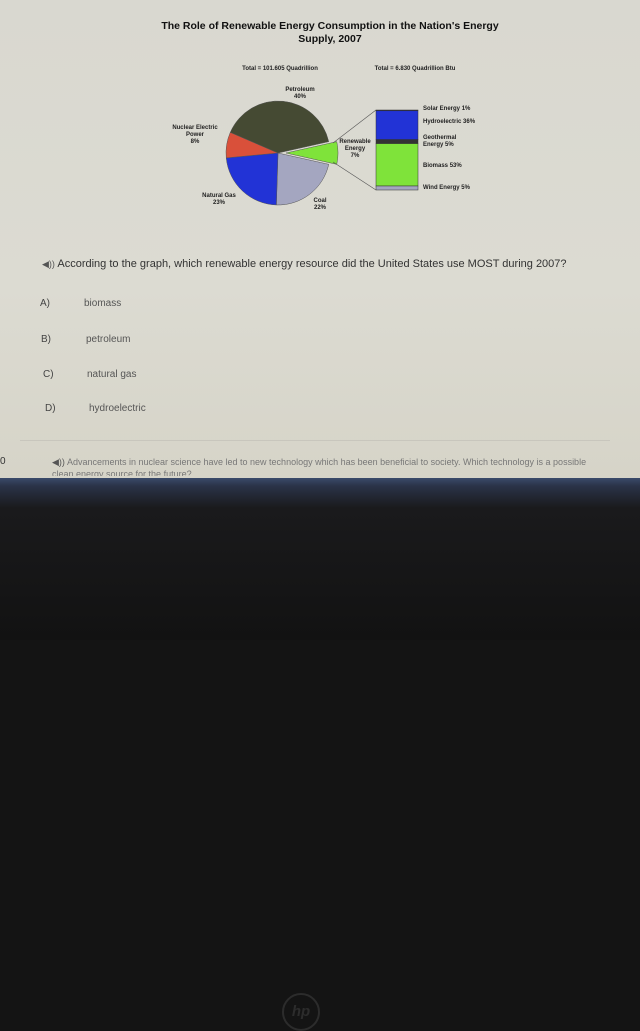 The image size is (640, 1031). Describe the element at coordinates (415, 69) in the screenshot. I see `bar-total-label: Total = 6.830 Quadrillion Btu` at that location.